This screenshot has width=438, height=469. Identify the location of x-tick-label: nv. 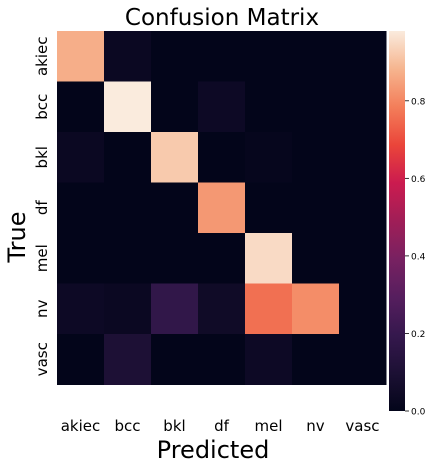
(315, 426).